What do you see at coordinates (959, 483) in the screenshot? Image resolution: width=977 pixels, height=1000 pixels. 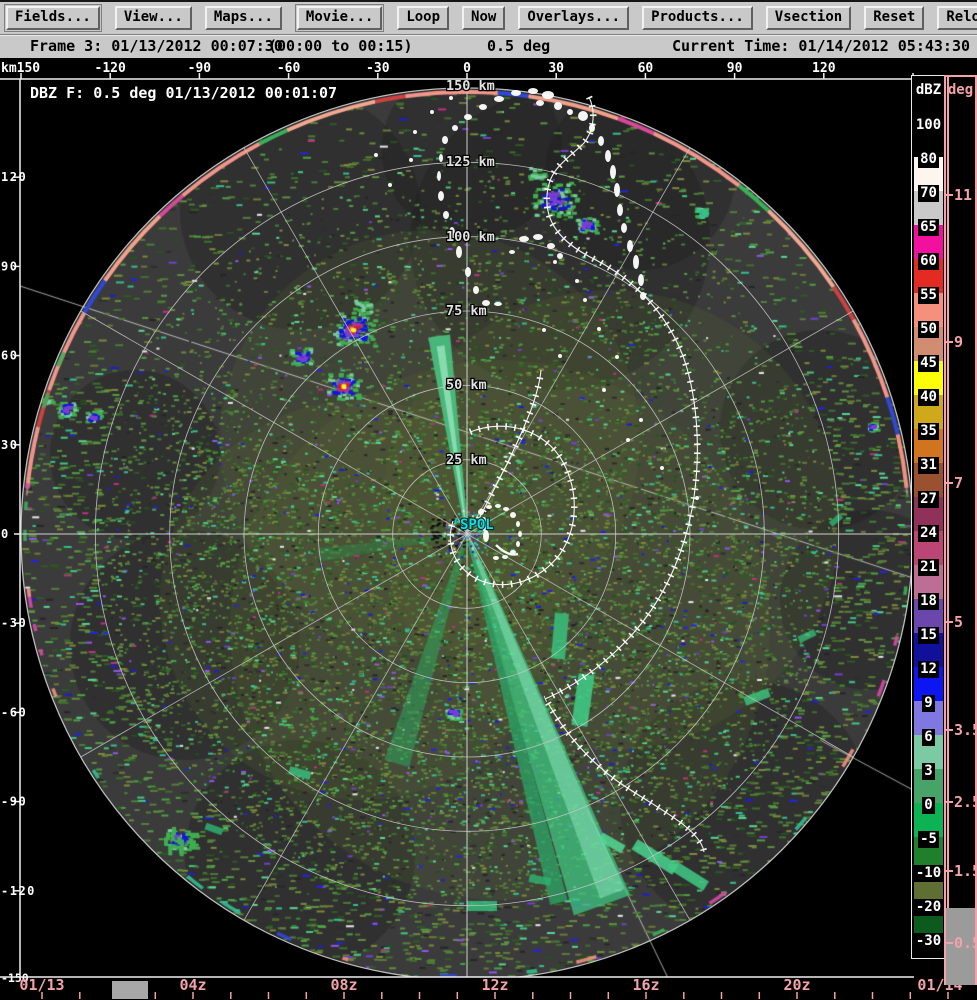 I see `elevation-tick-label: 7` at bounding box center [959, 483].